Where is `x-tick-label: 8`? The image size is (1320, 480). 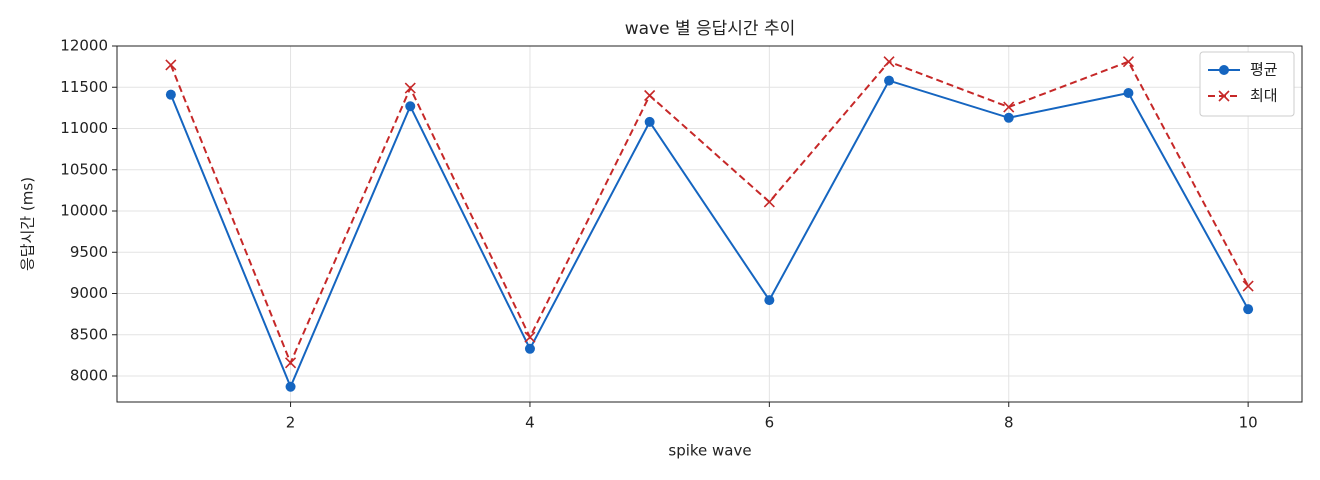 x-tick-label: 8 is located at coordinates (1009, 423).